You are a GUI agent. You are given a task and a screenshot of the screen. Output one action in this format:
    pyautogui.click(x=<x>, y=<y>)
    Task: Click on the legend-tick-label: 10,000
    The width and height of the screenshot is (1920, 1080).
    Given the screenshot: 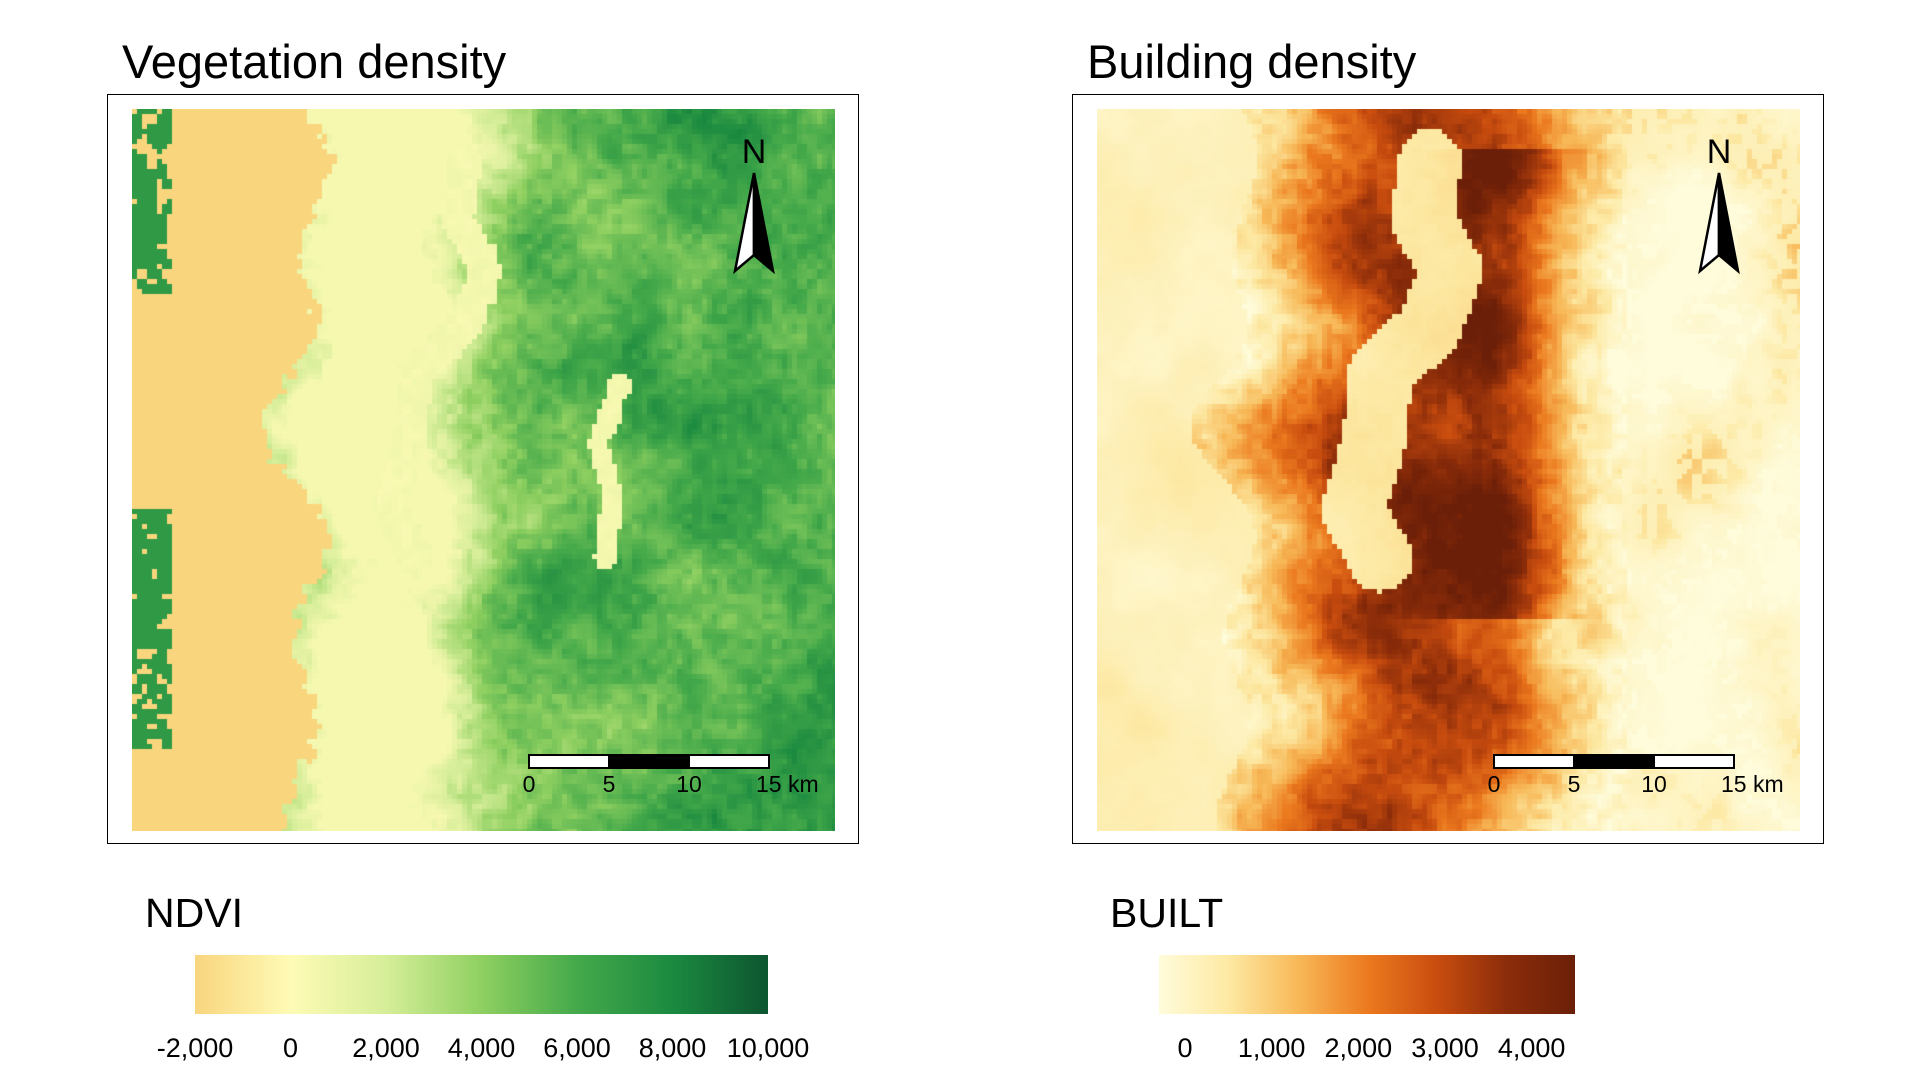 What is the action you would take?
    pyautogui.click(x=768, y=1048)
    